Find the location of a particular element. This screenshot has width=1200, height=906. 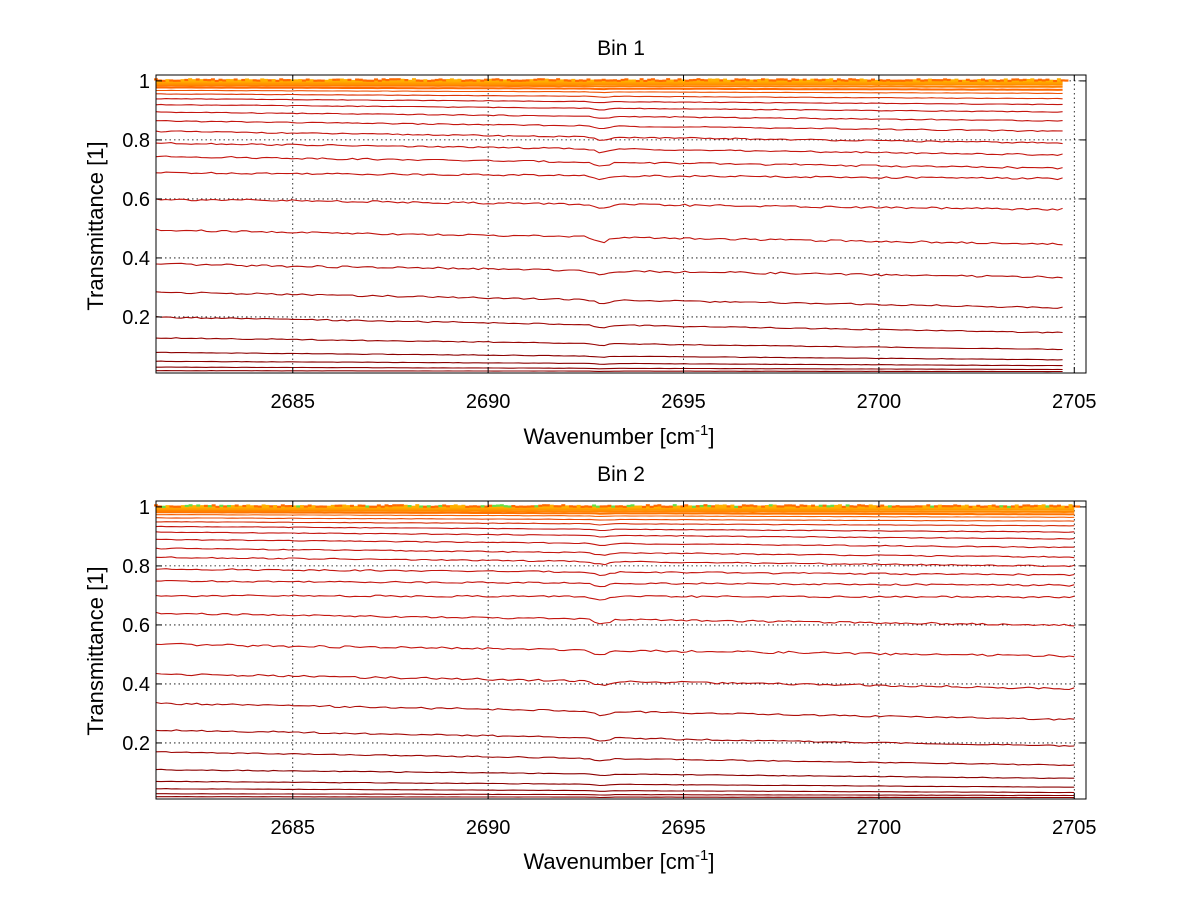

y-tick-label: 0.8 is located at coordinates (136, 141).